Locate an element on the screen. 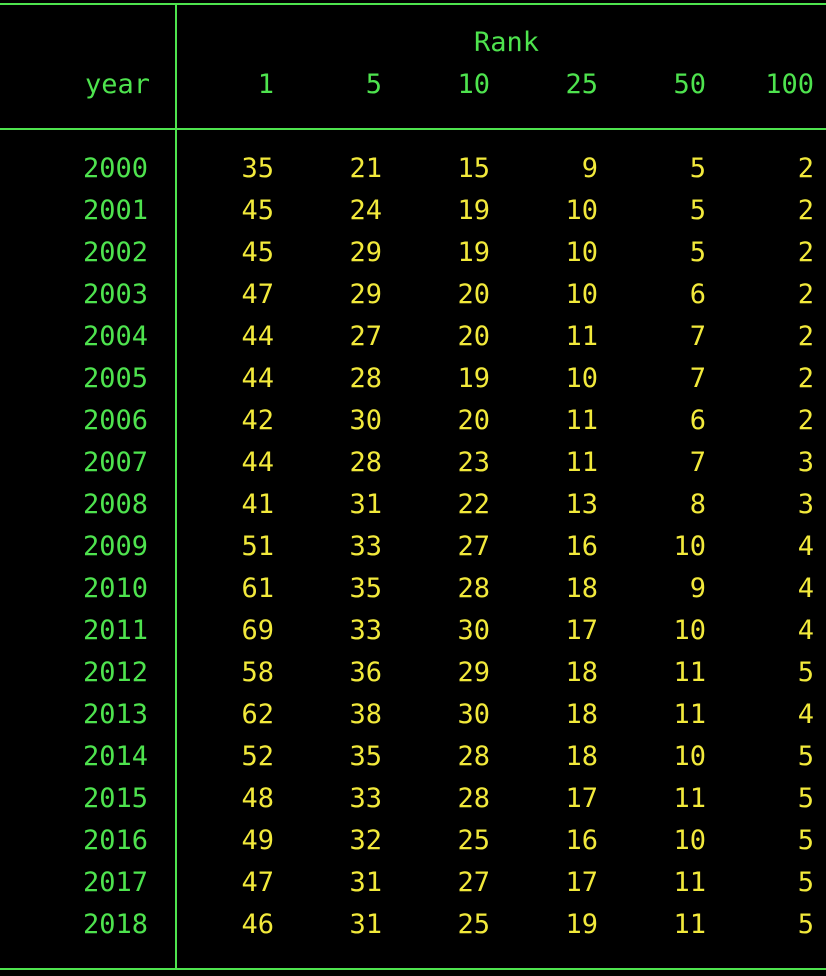 The width and height of the screenshot is (826, 976). table-cell: 16 is located at coordinates (581, 546).